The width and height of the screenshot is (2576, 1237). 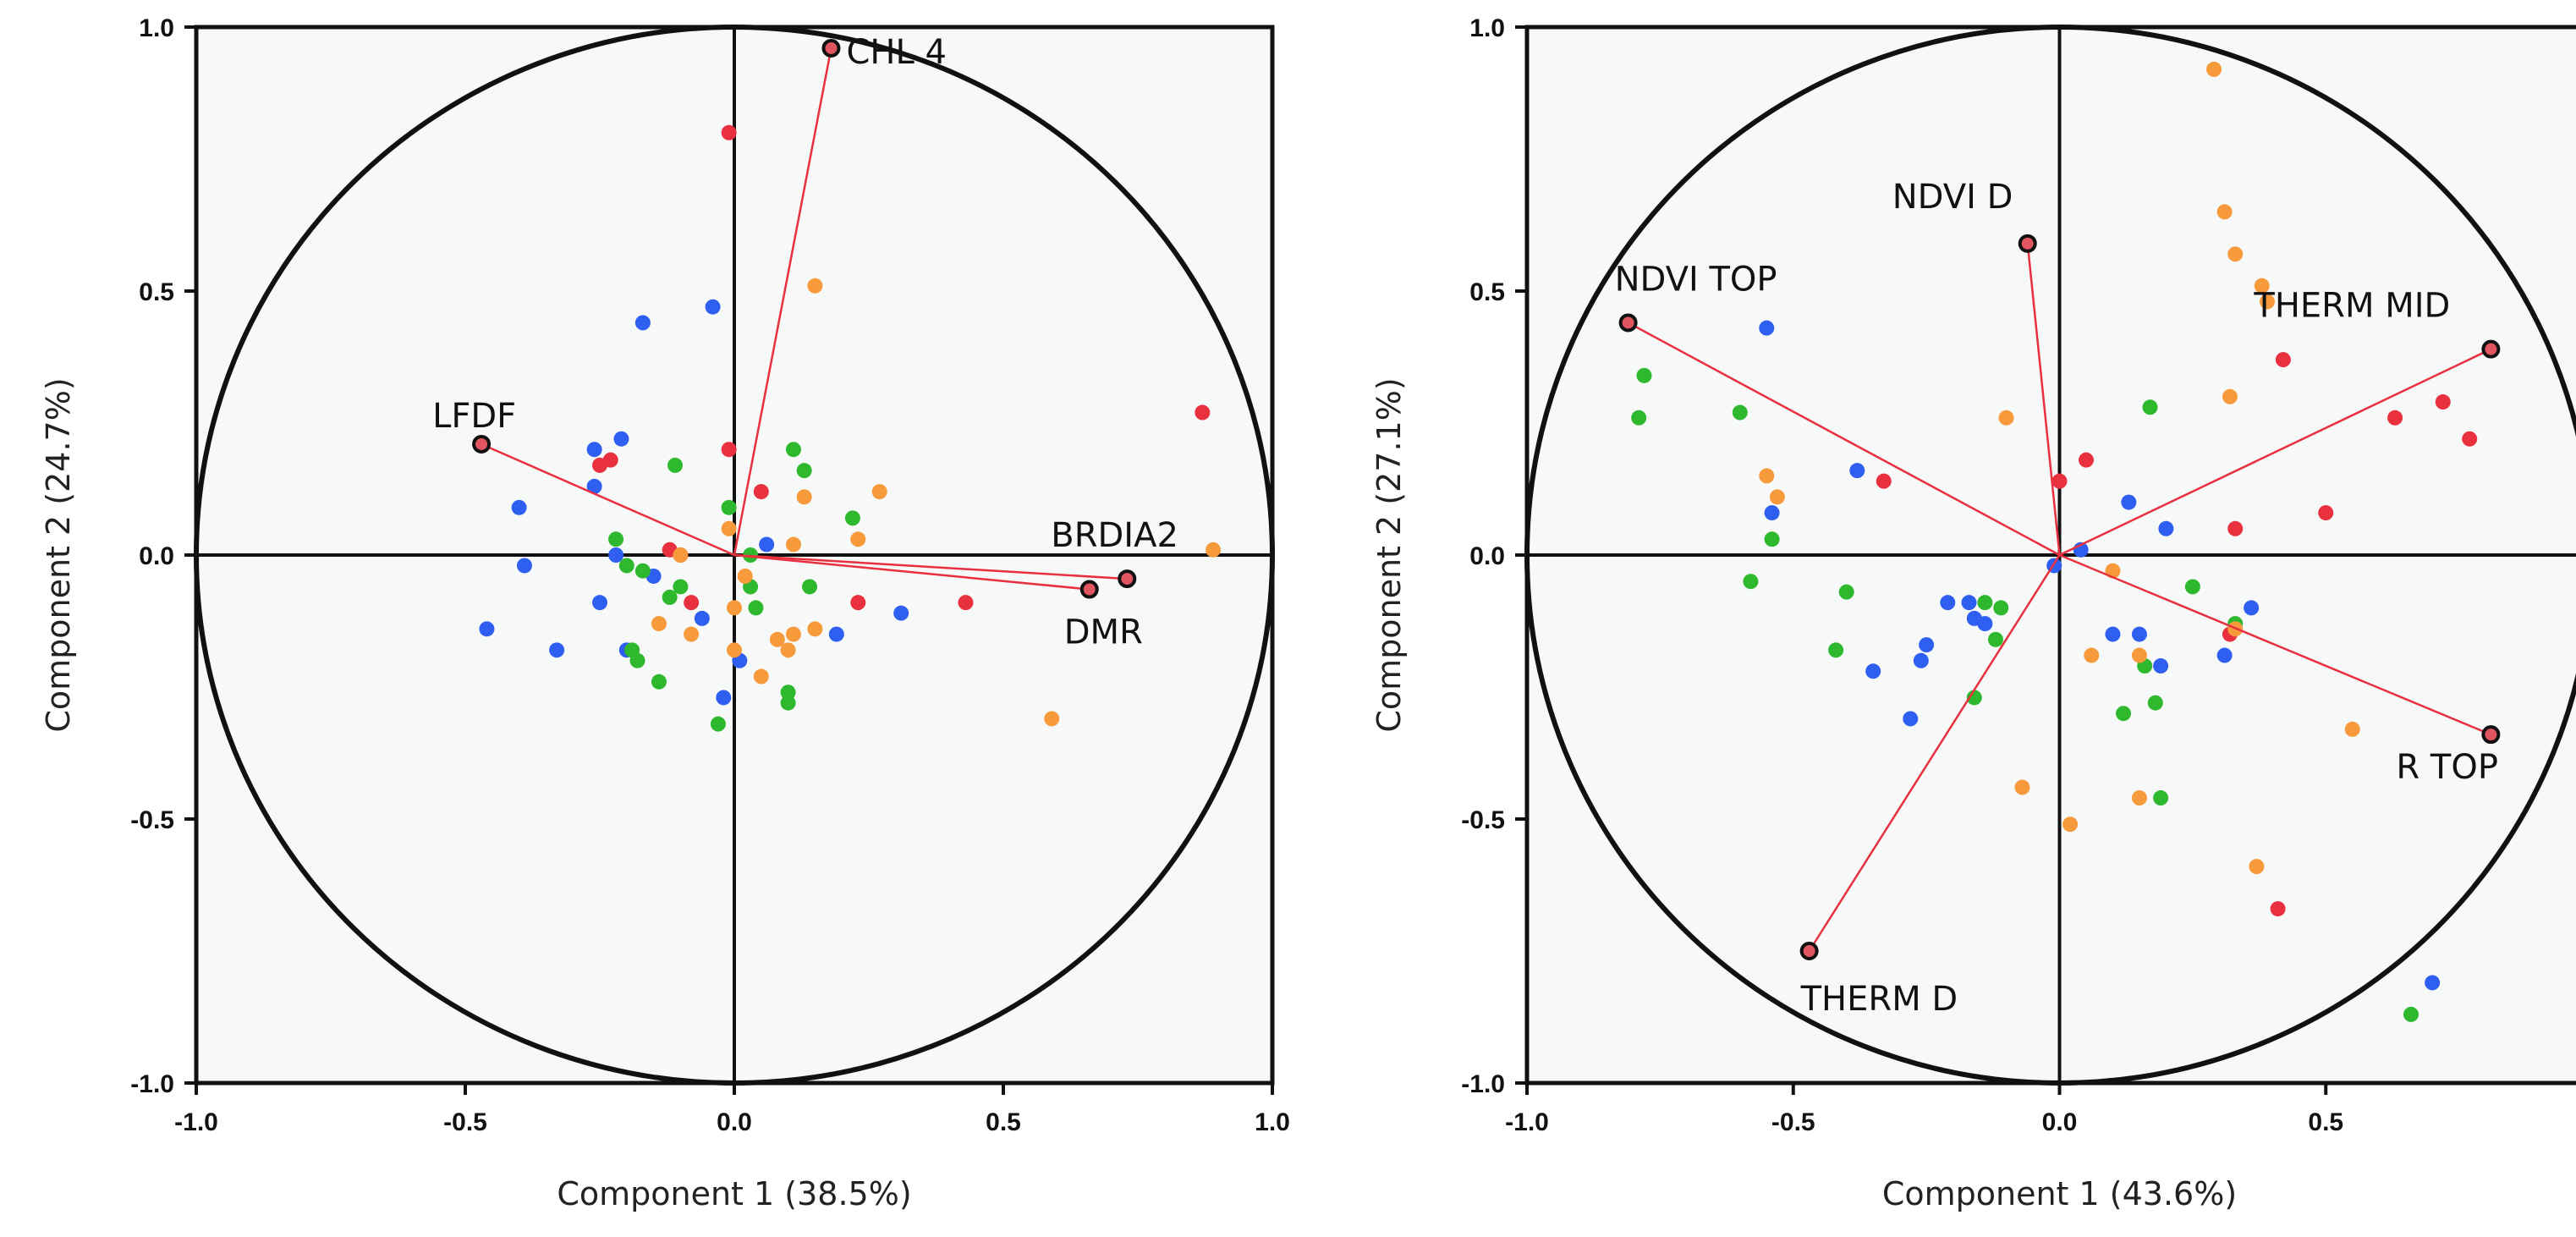 What do you see at coordinates (2351, 306) in the screenshot?
I see `loading-label: THERM MID` at bounding box center [2351, 306].